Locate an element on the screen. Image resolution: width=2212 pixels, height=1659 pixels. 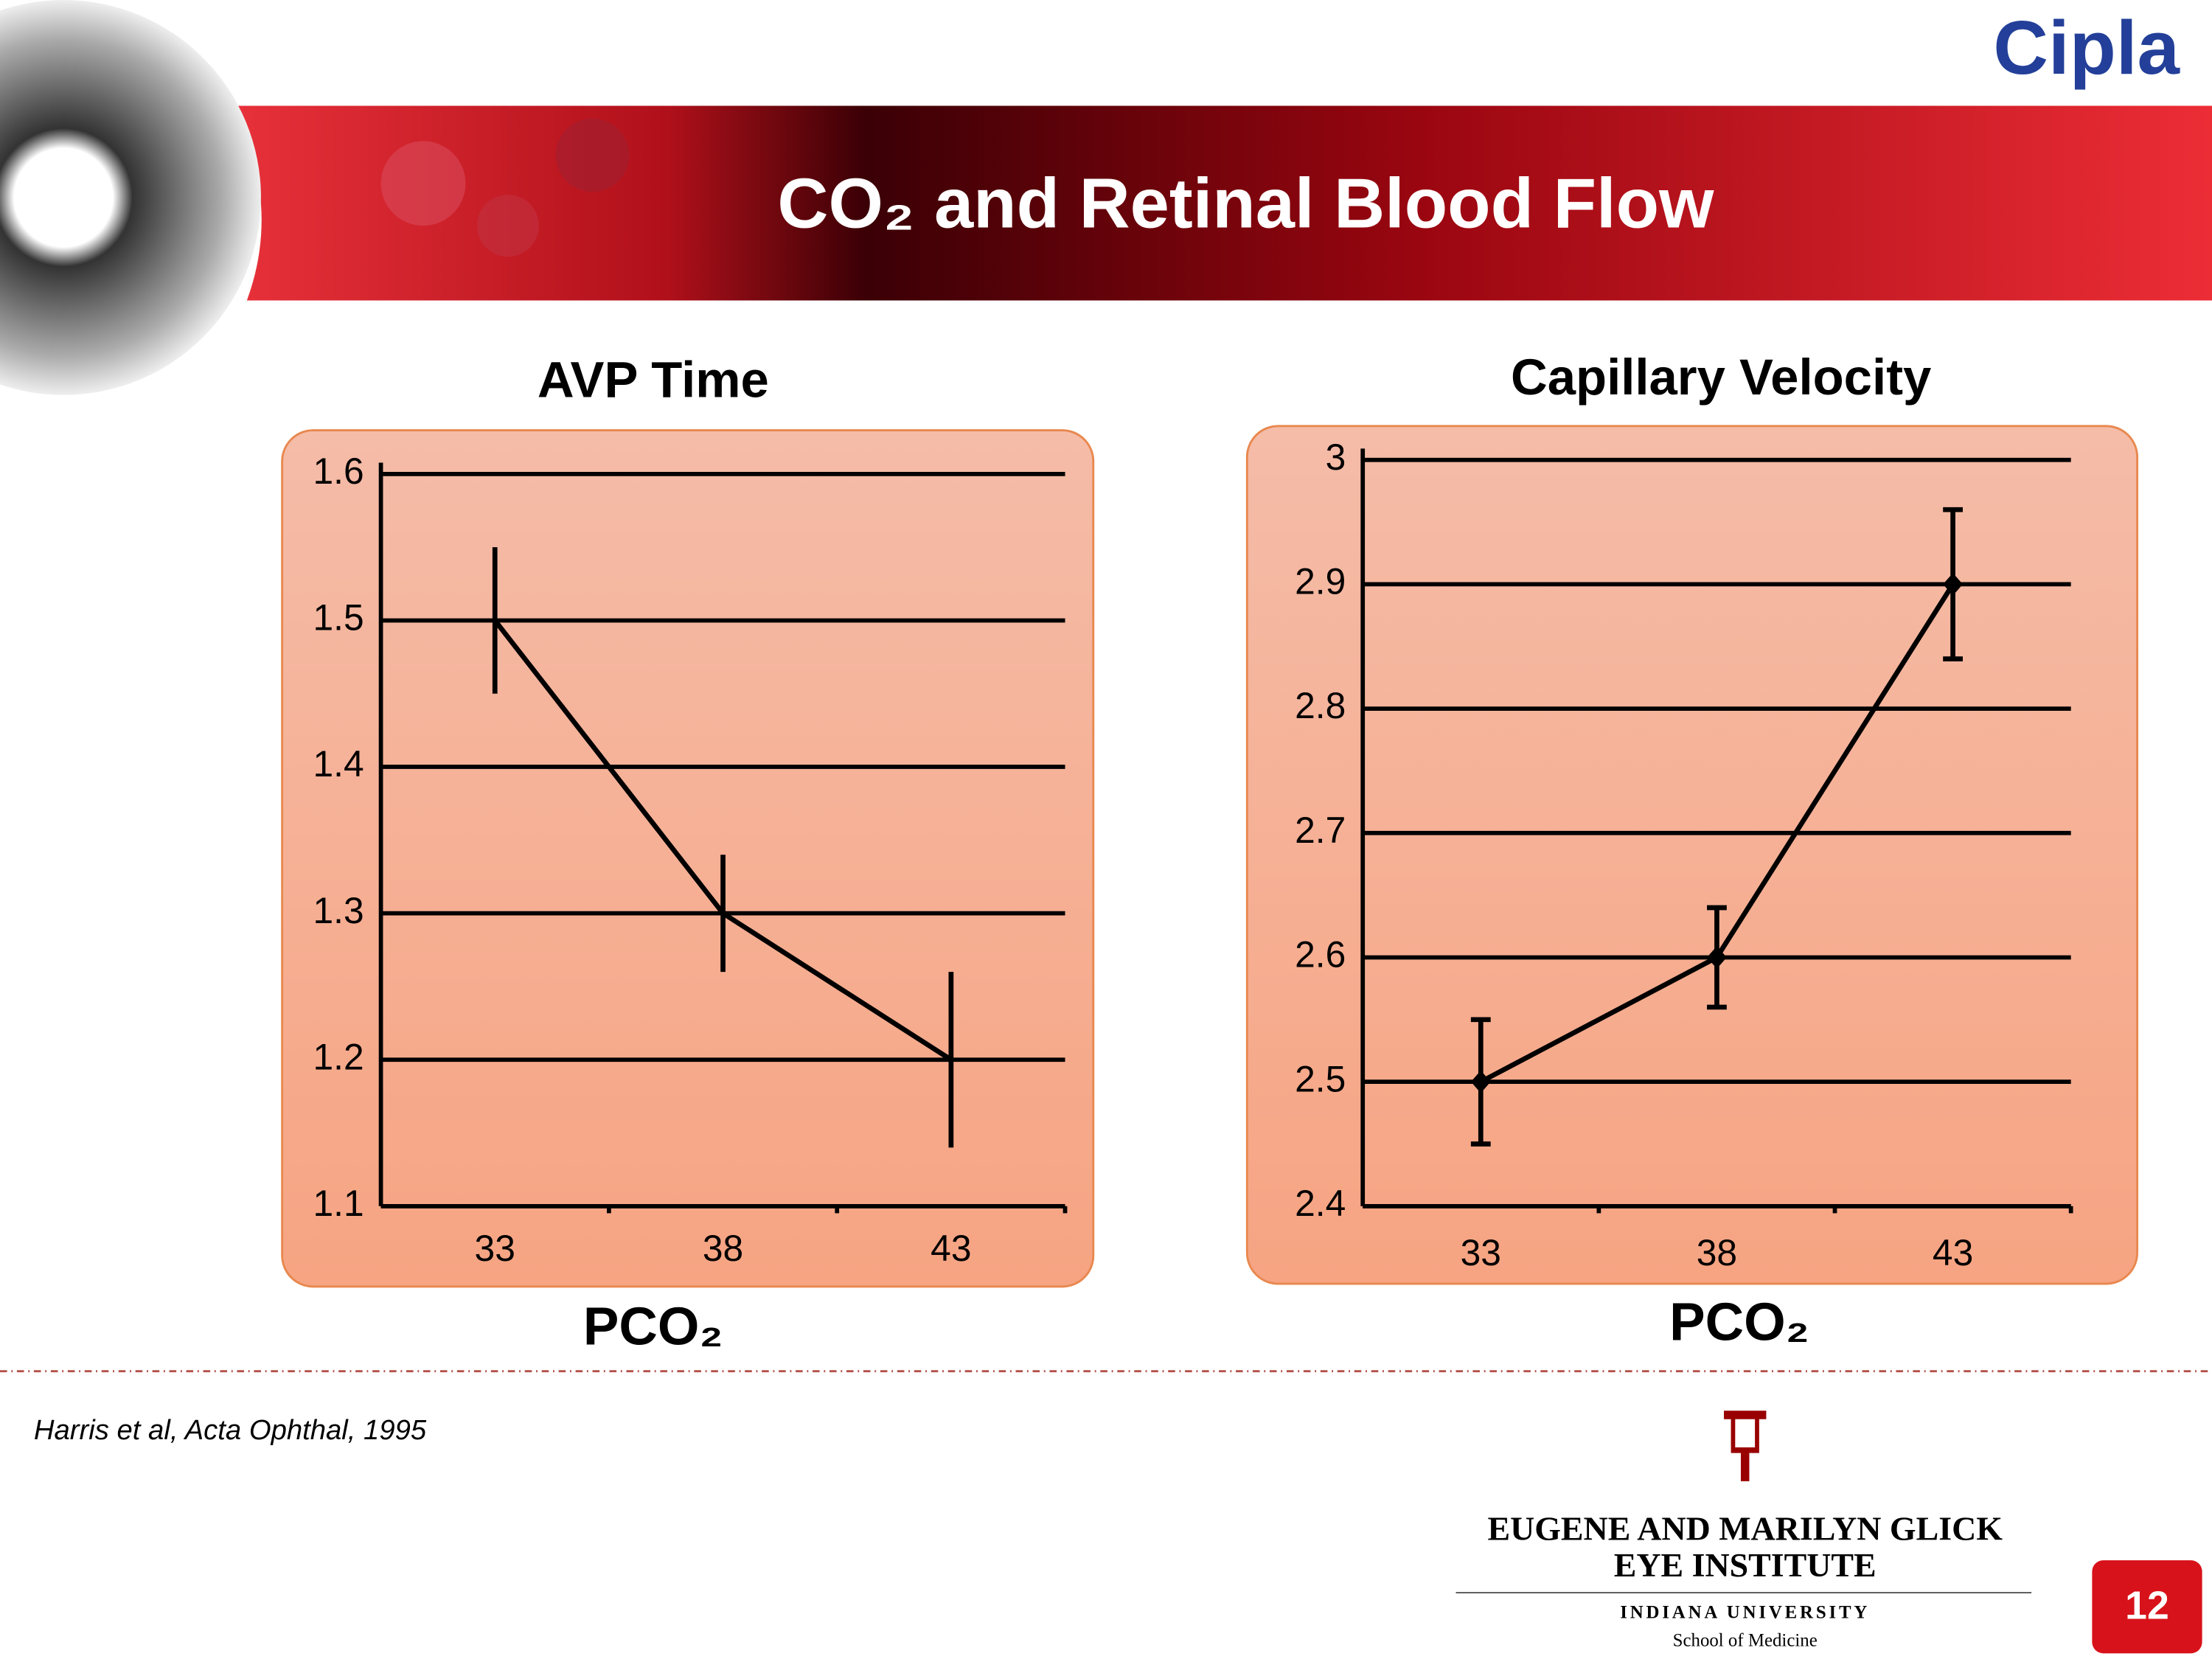
y-tick-label: 1.2 is located at coordinates (338, 1056).